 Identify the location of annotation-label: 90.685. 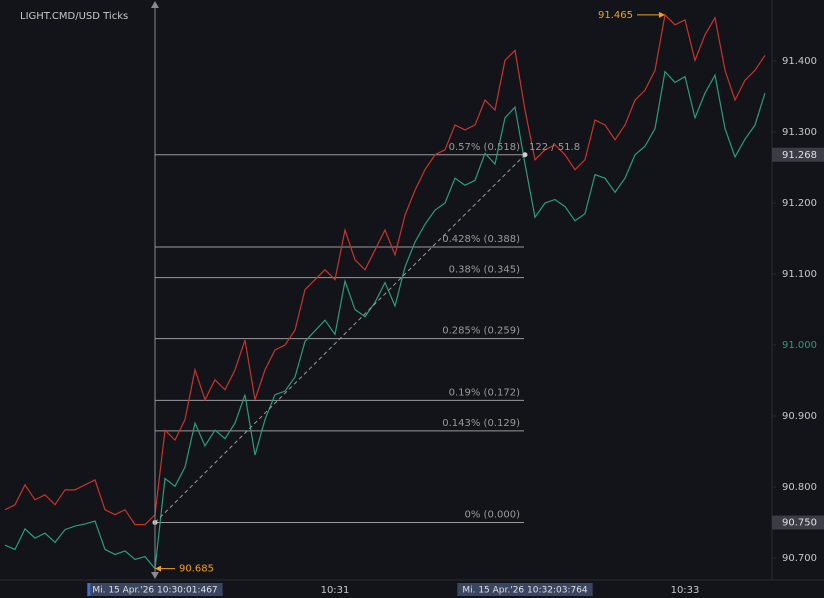
(196, 569).